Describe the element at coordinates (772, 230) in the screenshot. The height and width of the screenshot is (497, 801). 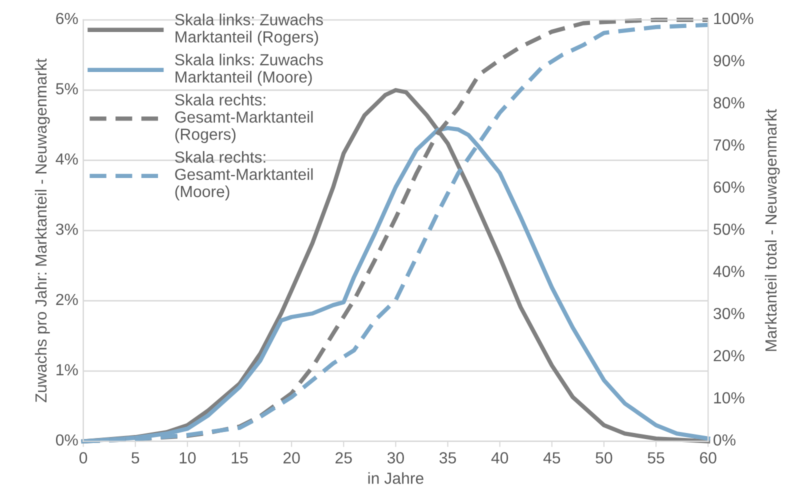
I see `y2-axis-title: Marktanteil total - Neuwagenmarkt` at that location.